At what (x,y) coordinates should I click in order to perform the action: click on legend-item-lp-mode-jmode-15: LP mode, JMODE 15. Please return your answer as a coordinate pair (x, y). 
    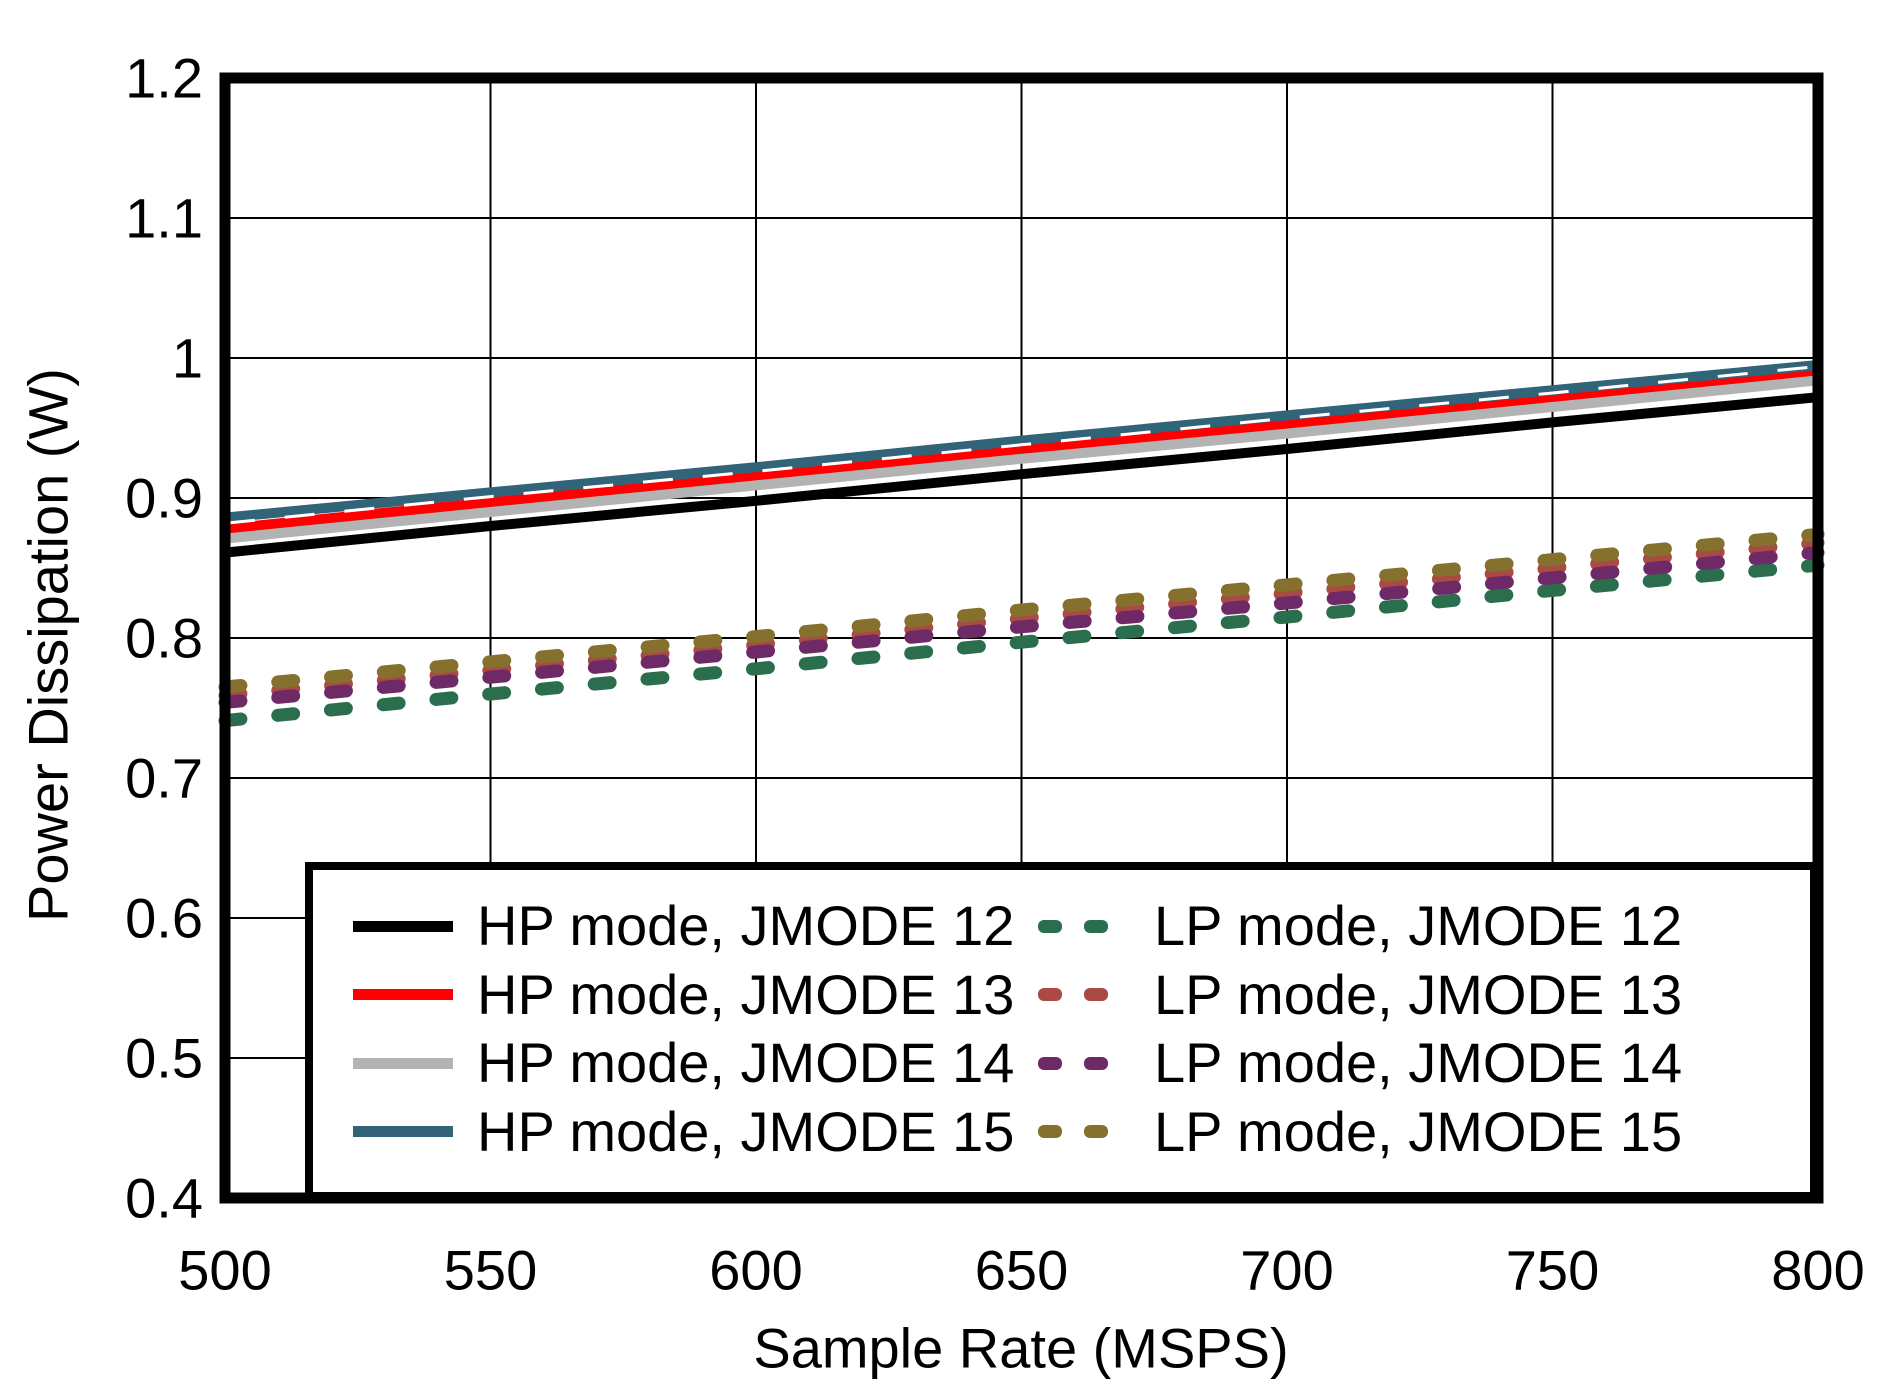
    Looking at the image, I should click on (1419, 1132).